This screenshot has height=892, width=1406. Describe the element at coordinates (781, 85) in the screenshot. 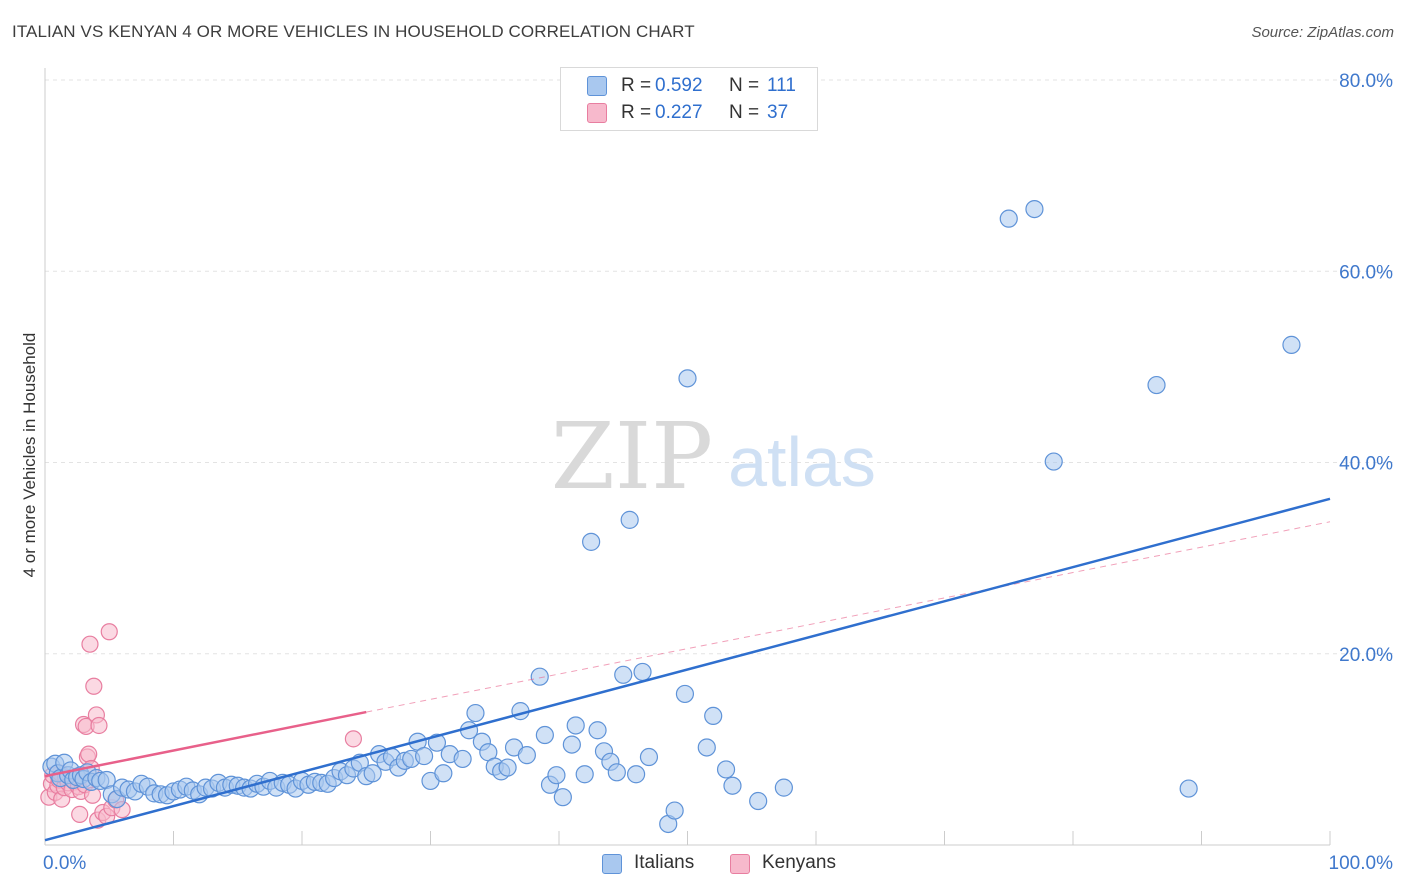

I see `n-value: 111` at that location.